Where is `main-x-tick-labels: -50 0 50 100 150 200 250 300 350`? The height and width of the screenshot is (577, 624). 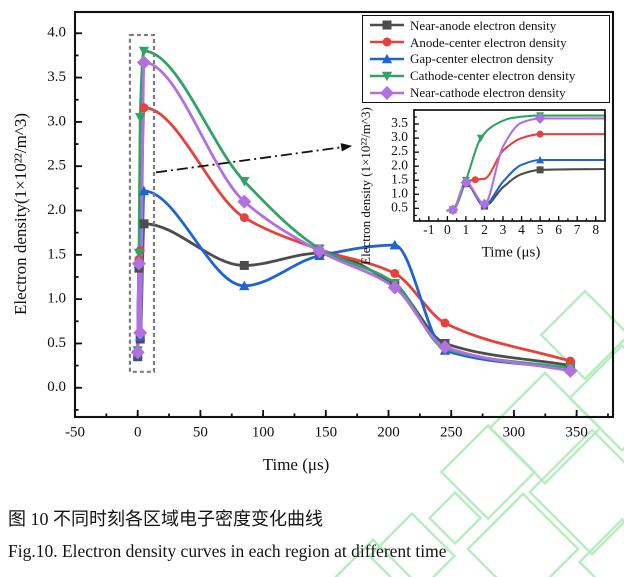 main-x-tick-labels: -50 0 50 100 150 200 250 300 350 is located at coordinates (326, 432).